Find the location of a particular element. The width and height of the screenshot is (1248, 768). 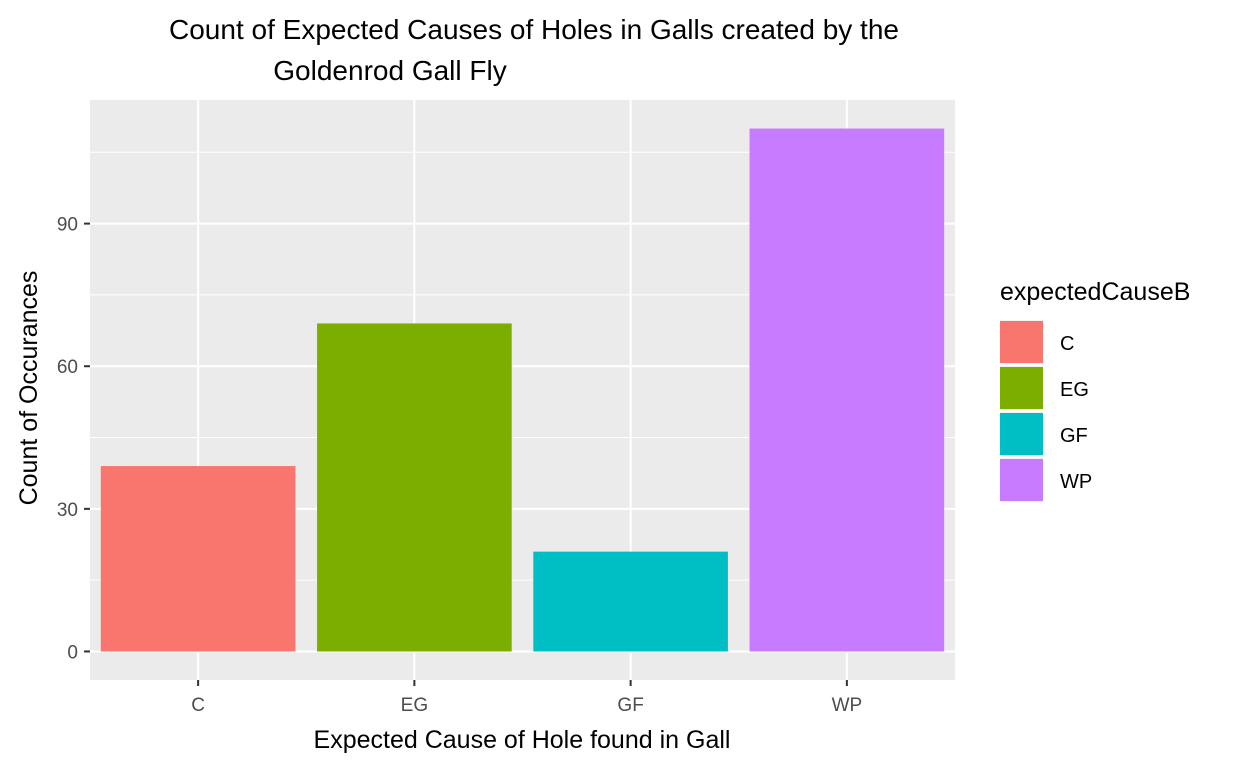

legend-swatch-eg is located at coordinates (1021, 388).